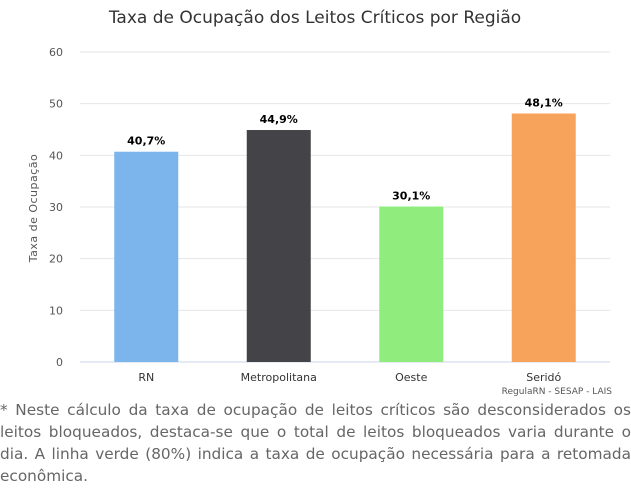 Image resolution: width=631 pixels, height=494 pixels. What do you see at coordinates (543, 377) in the screenshot?
I see `category-label: Seridó` at bounding box center [543, 377].